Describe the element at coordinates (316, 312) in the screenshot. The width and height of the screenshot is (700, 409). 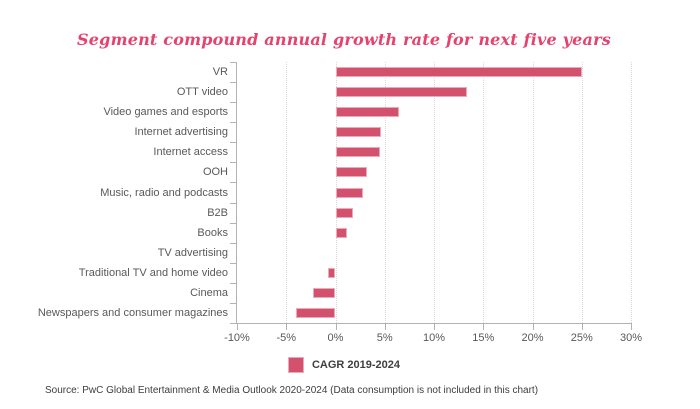
I see `bar-newspapers-and-consumer-magazines` at that location.